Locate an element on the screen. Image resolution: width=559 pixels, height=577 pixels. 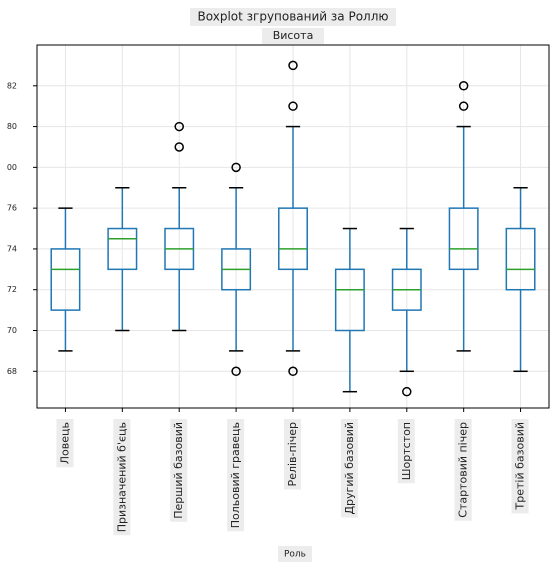
x-tick-label: Шортстоп is located at coordinates (406, 451).